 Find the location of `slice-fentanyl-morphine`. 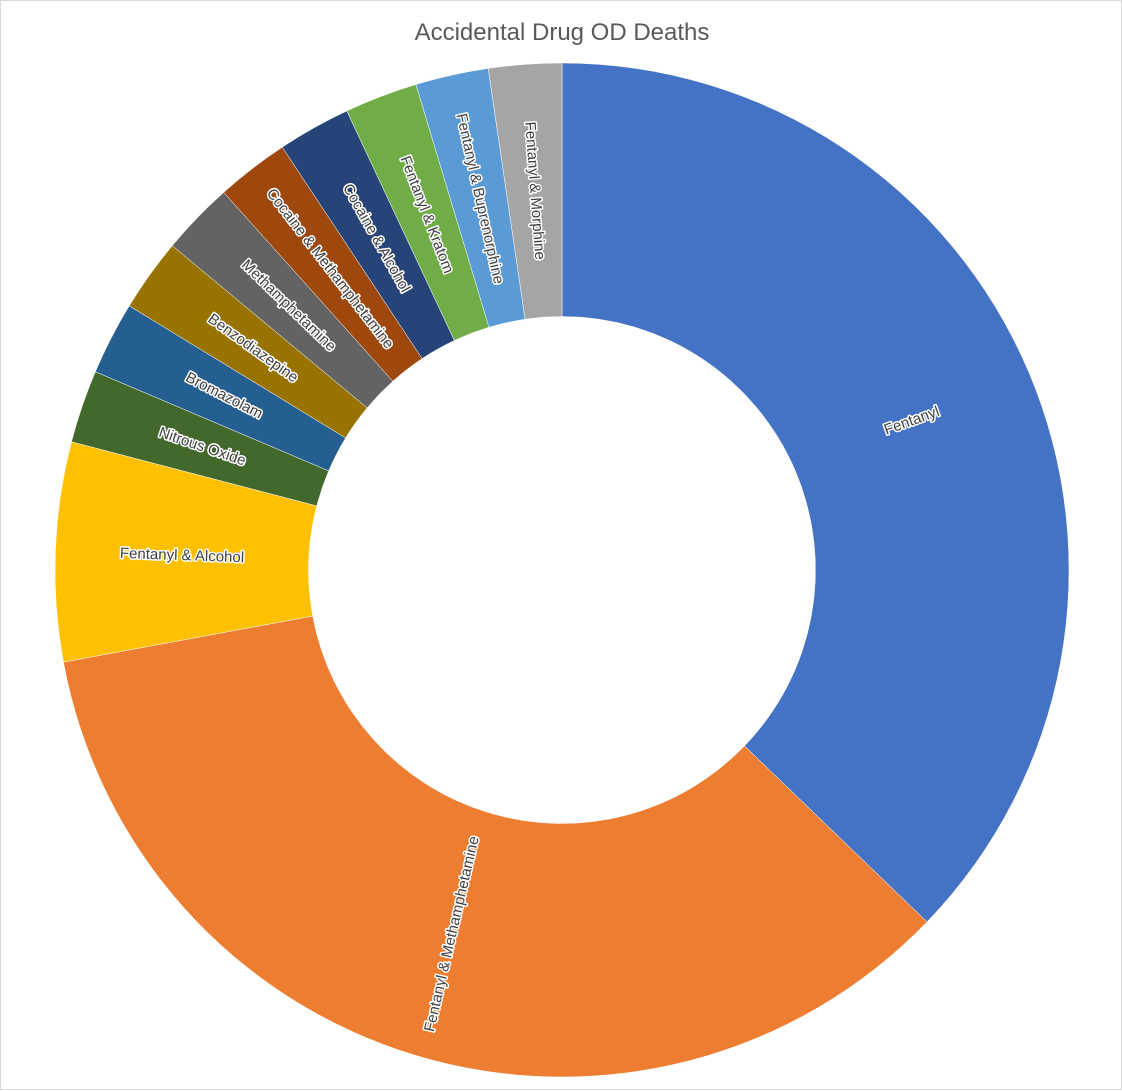

slice-fentanyl-morphine is located at coordinates (525, 191).